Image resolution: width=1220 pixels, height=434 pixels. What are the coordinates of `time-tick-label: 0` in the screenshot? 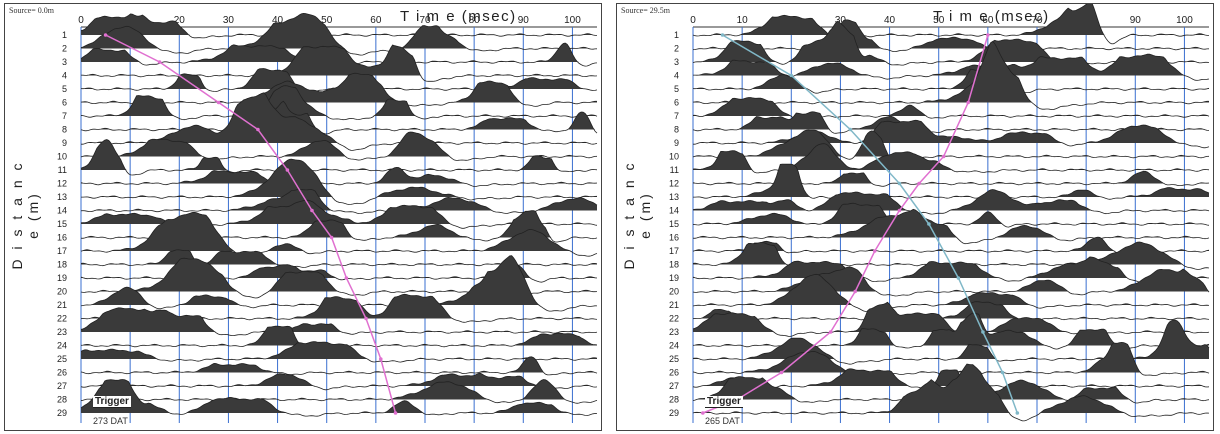 It's located at (81, 20).